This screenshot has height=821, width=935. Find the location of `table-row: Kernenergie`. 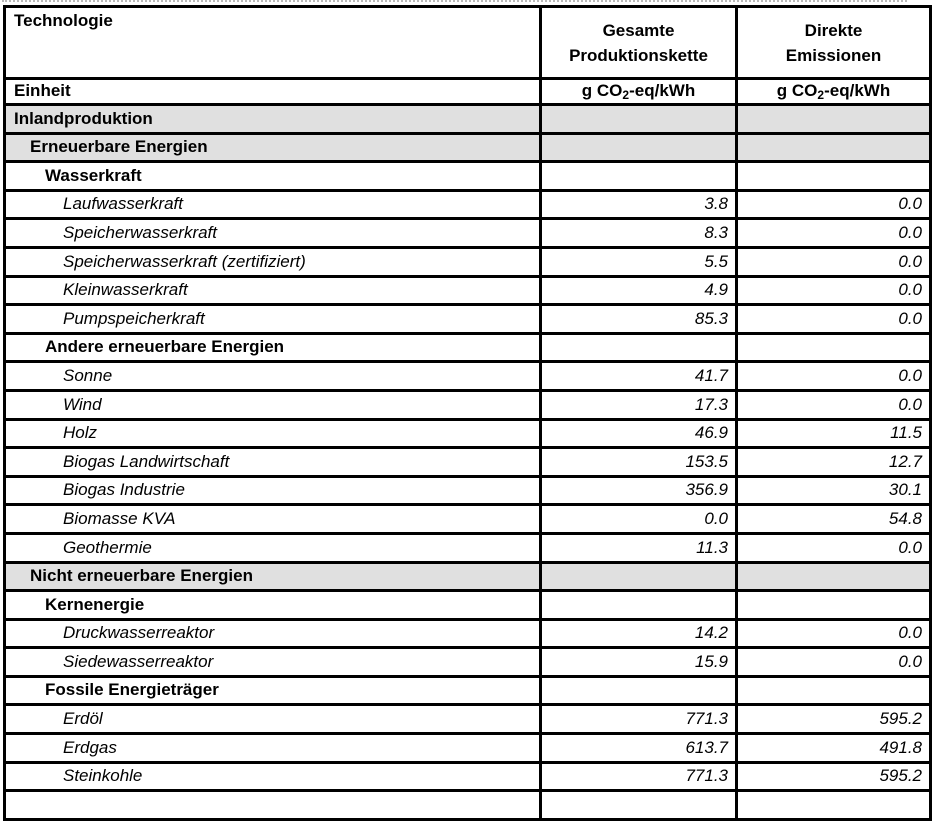

table-row: Kernenergie is located at coordinates (467, 605).